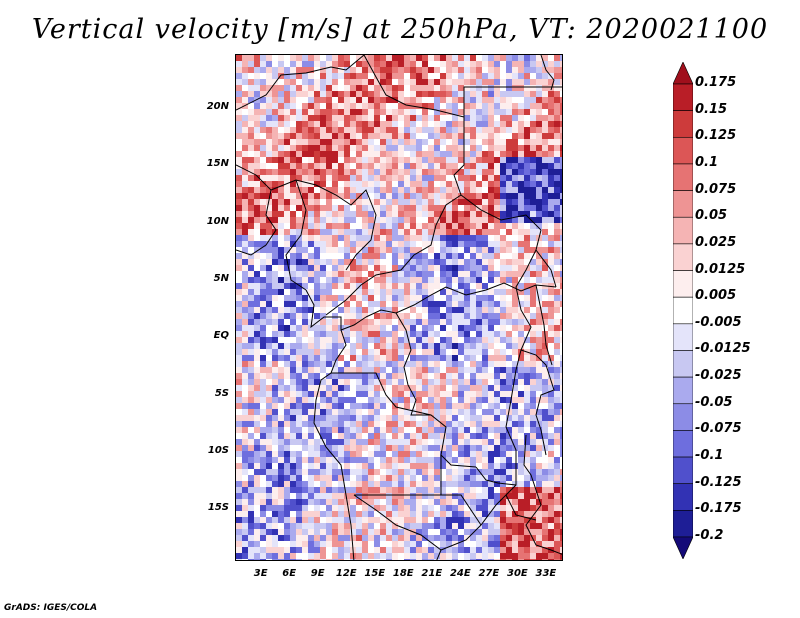  I want to click on colorbar-tick-label: -0.025, so click(718, 376).